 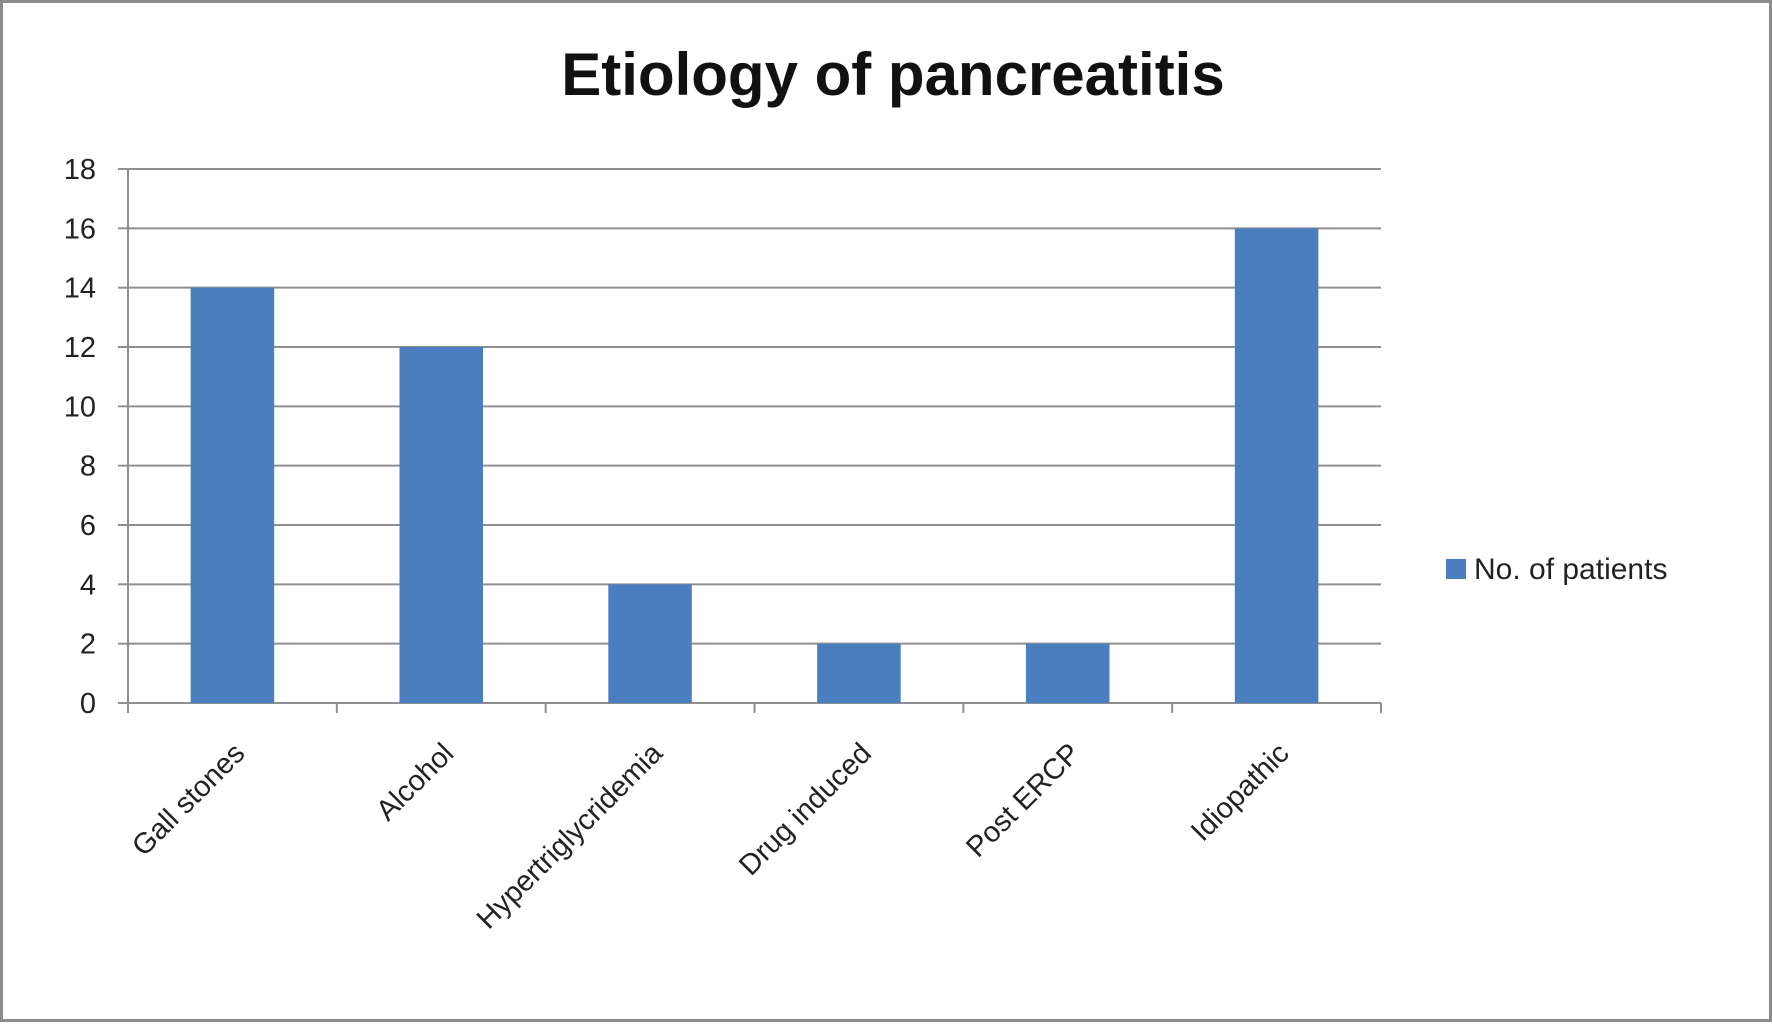 What do you see at coordinates (80, 348) in the screenshot?
I see `y-tick-label: 12` at bounding box center [80, 348].